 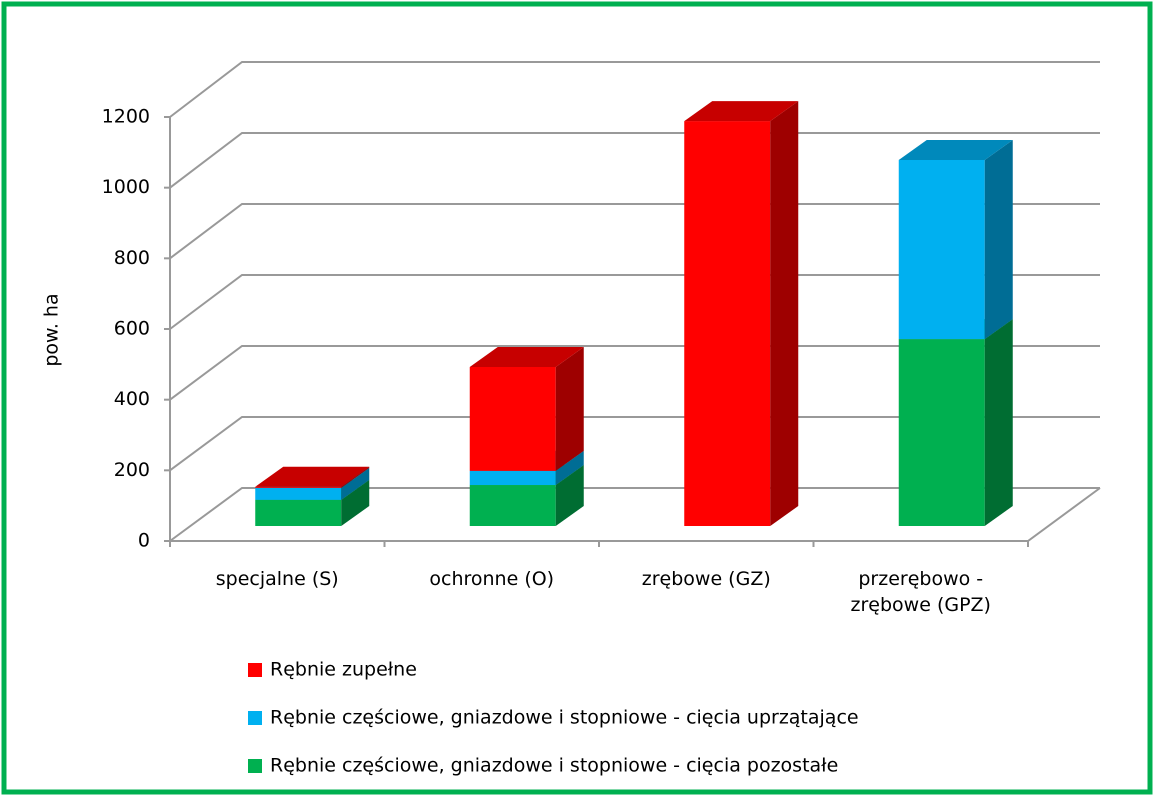 What do you see at coordinates (132, 258) in the screenshot?
I see `y-tick-label: 800` at bounding box center [132, 258].